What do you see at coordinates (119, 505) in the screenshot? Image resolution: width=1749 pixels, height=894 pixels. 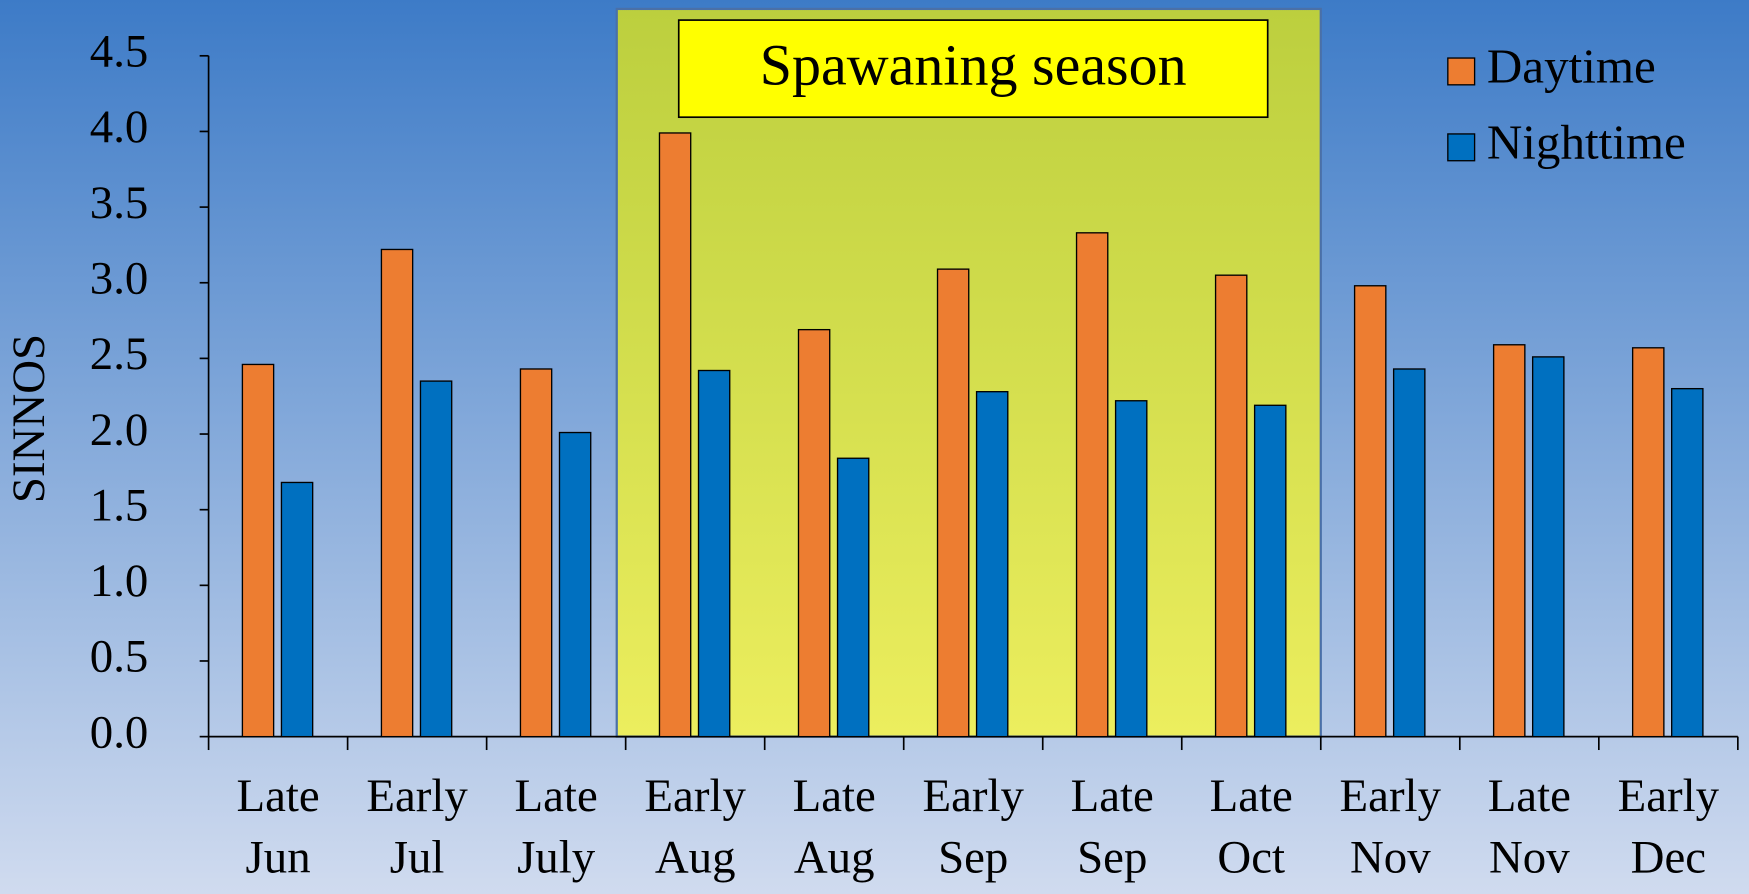 I see `y-tick-label: 1.5` at bounding box center [119, 505].